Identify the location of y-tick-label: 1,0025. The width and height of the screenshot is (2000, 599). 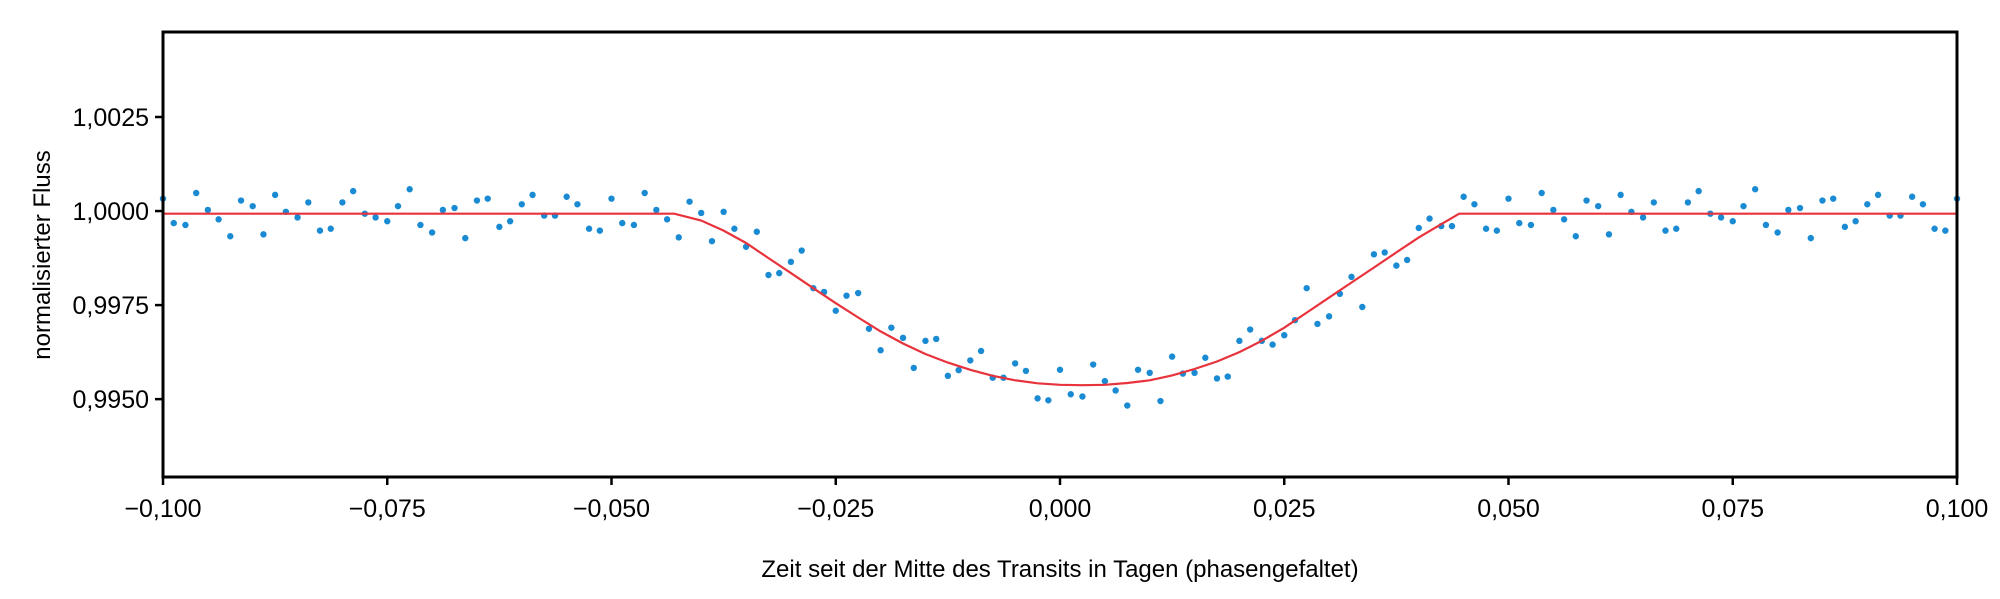
(111, 118).